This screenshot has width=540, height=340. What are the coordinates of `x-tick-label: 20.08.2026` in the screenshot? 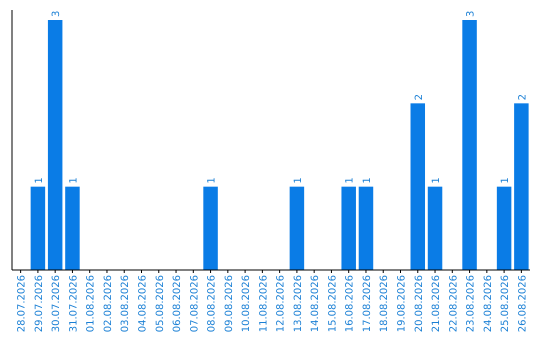 It's located at (419, 303).